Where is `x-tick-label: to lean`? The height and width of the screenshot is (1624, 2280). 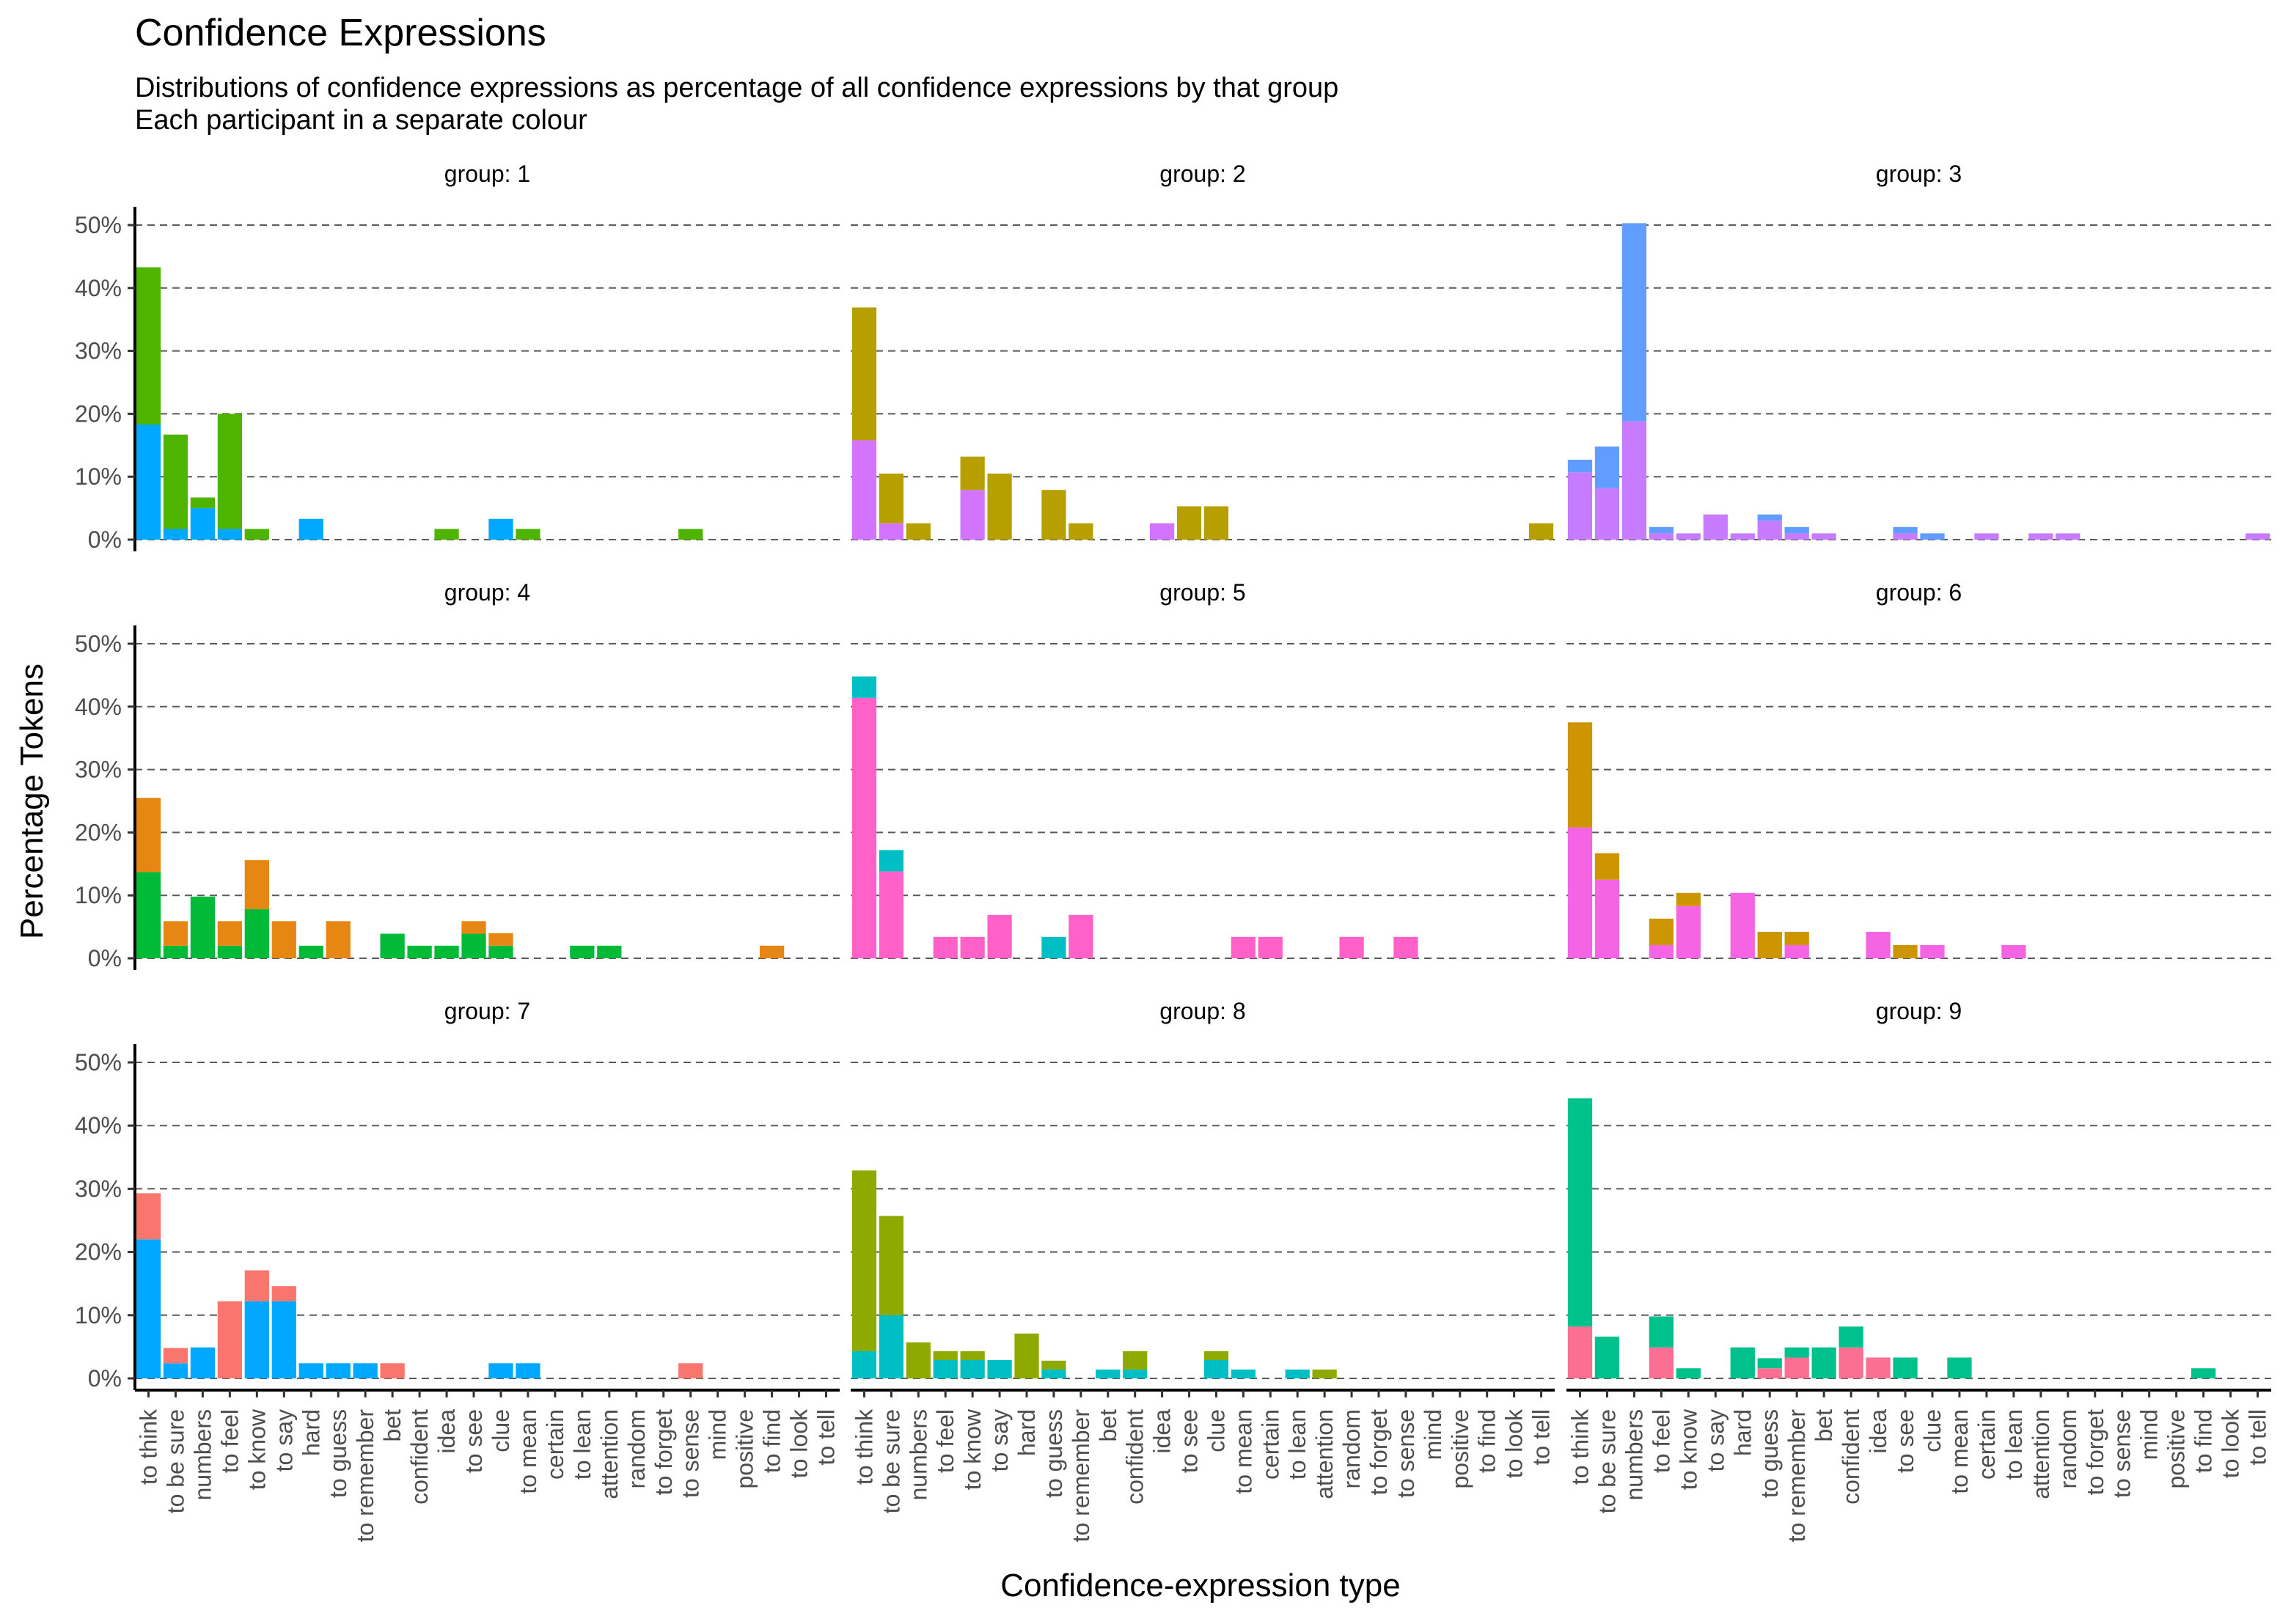
x-tick-label: to lean is located at coordinates (1297, 1444).